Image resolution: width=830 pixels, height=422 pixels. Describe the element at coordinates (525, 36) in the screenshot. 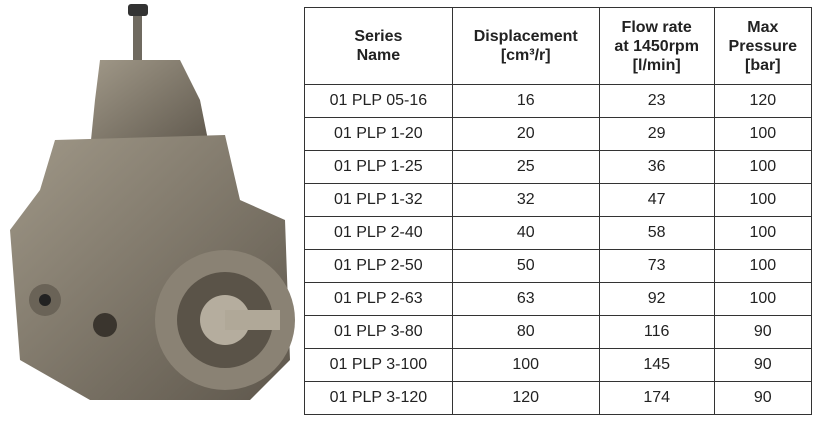

I see `header-line: Displacement` at that location.